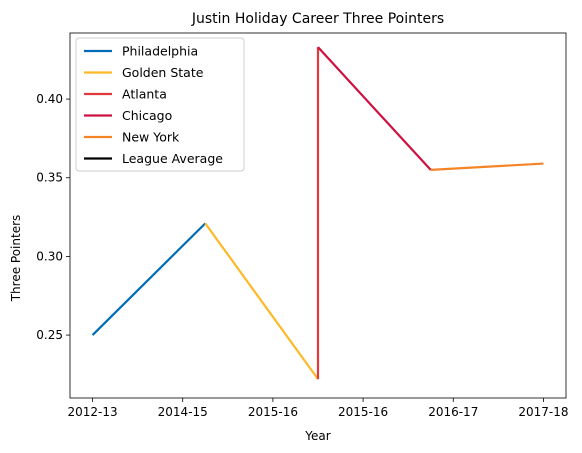  I want to click on legend-label: Philadelphia, so click(160, 51).